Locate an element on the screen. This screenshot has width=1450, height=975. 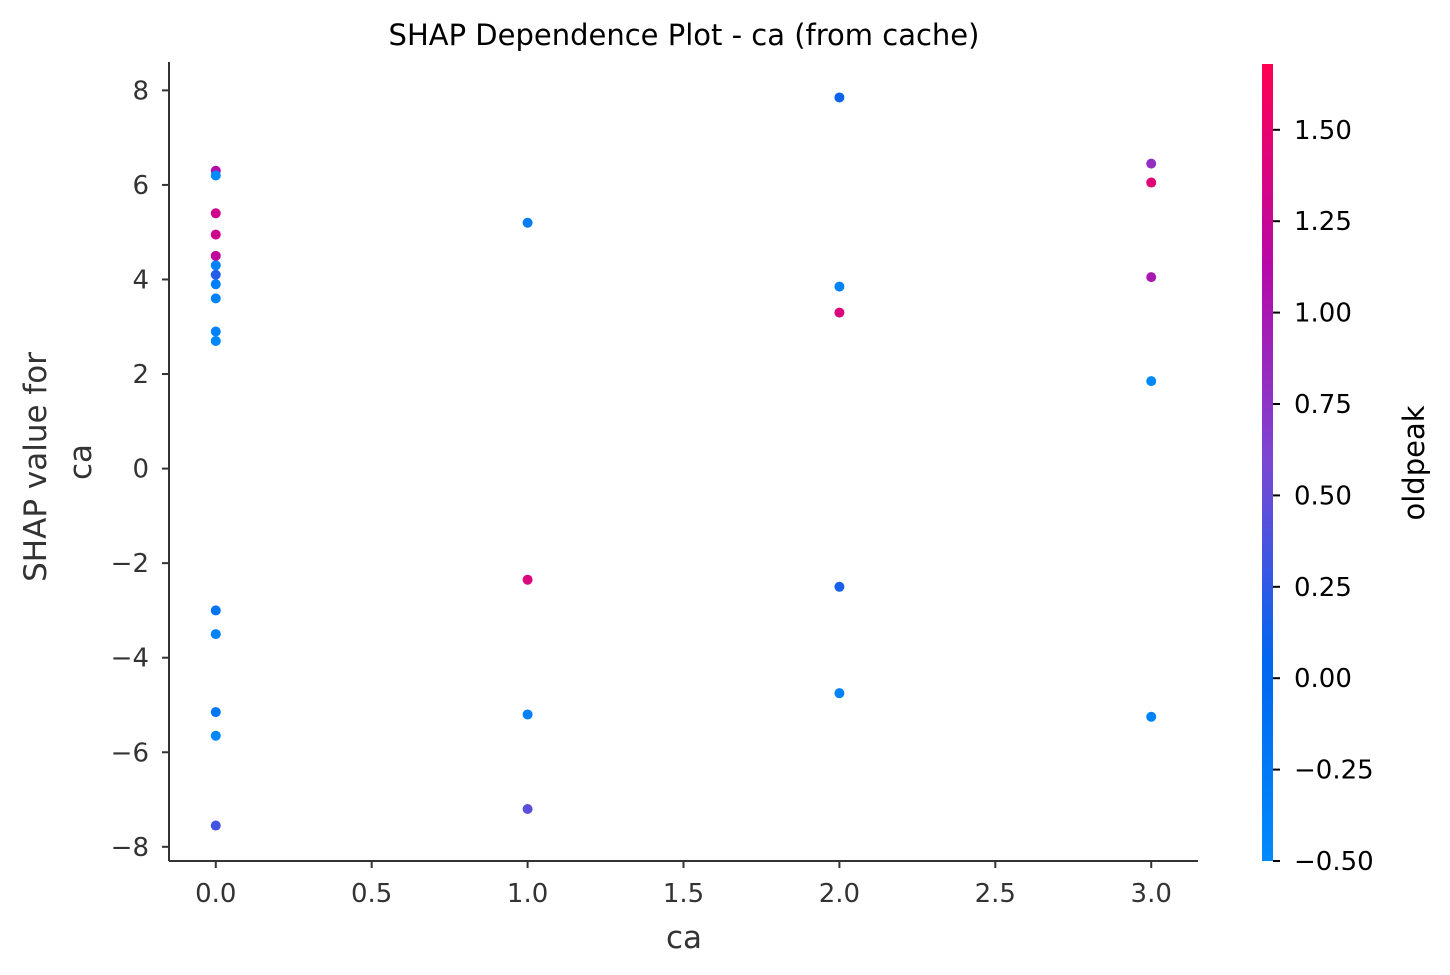
colorbar-tick-label: −0.50 is located at coordinates (1334, 862).